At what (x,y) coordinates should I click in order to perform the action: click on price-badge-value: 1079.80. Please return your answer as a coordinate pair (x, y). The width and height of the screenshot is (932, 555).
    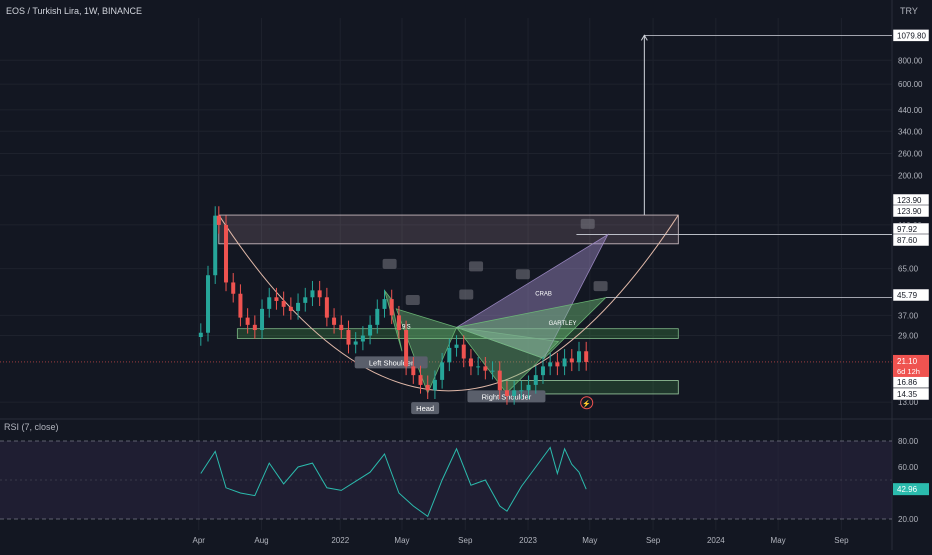
    Looking at the image, I should click on (911, 35).